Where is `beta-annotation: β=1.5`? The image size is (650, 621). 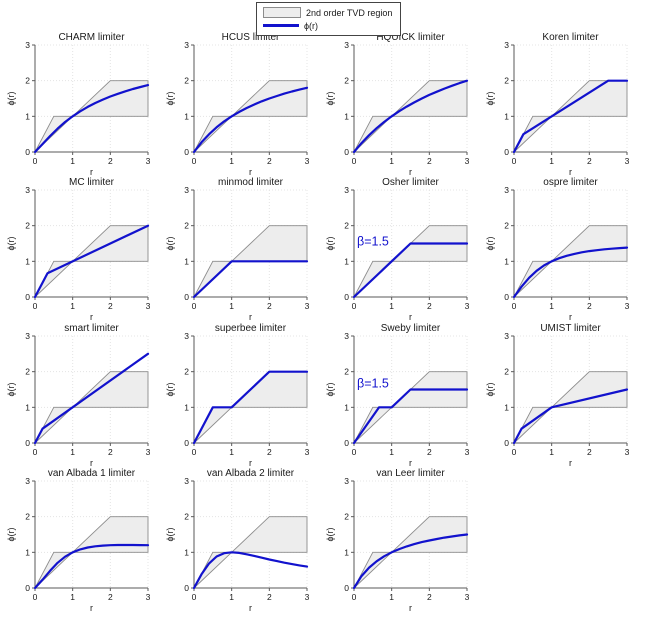
beta-annotation: β=1.5 is located at coordinates (373, 241).